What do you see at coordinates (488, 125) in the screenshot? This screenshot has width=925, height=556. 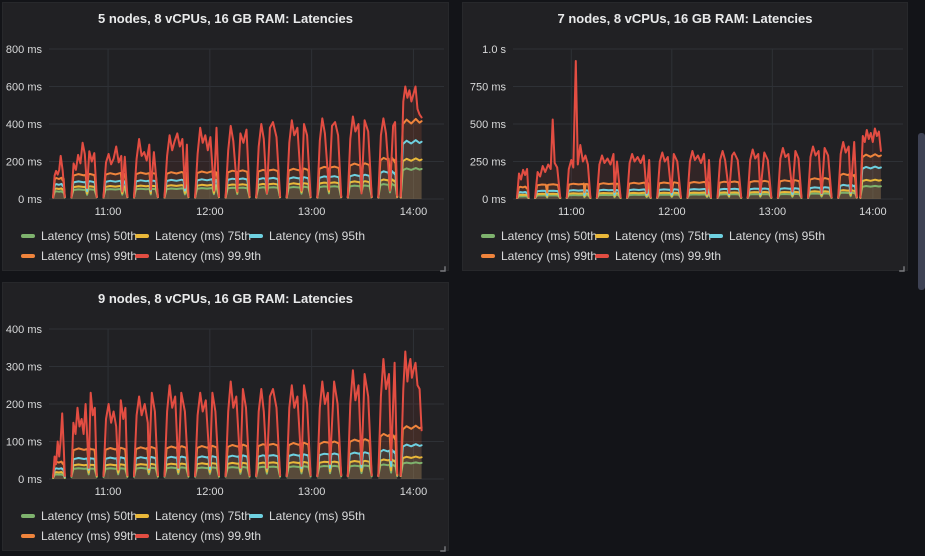 I see `y-tick-label: 500 ms` at bounding box center [488, 125].